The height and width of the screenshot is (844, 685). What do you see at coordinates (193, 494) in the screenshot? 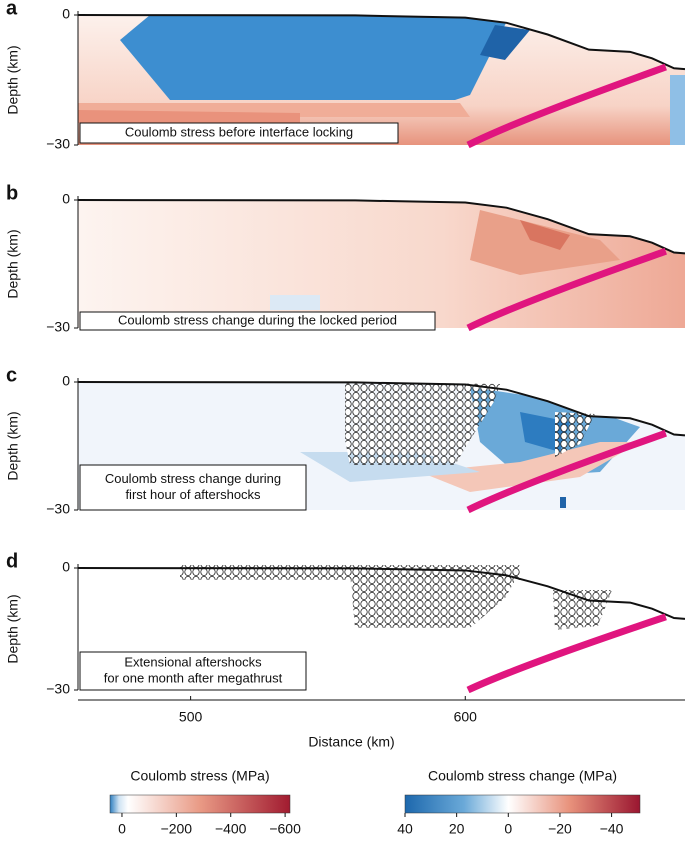
I see `caption: first hour of aftershocks` at bounding box center [193, 494].